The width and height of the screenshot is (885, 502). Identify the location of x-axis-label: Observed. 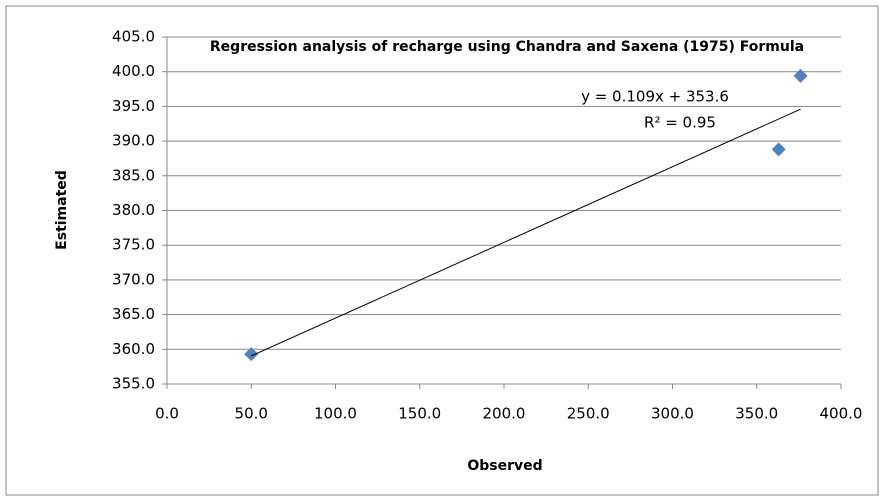
(504, 466).